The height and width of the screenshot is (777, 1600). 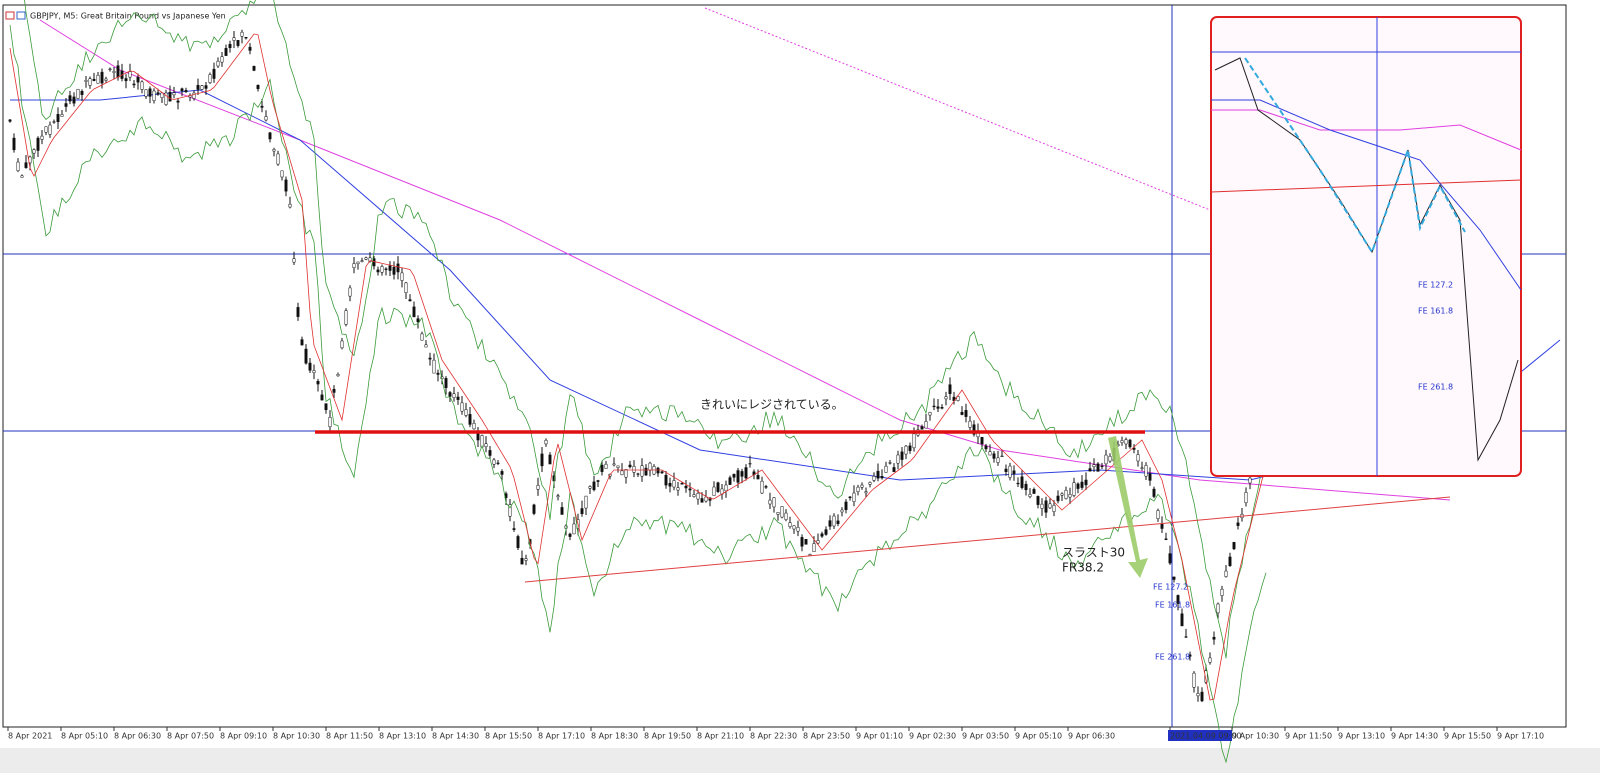 What do you see at coordinates (667, 736) in the screenshot?
I see `x-tick-label: 8 Apr 19:50` at bounding box center [667, 736].